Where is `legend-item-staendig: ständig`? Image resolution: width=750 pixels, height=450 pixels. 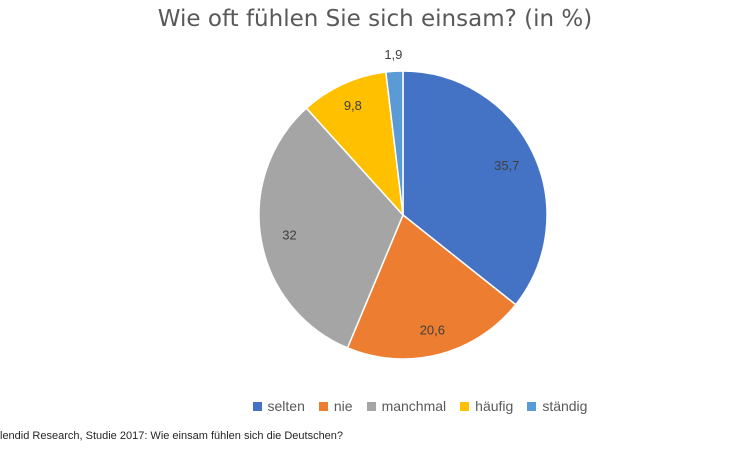 legend-item-staendig: ständig is located at coordinates (557, 406).